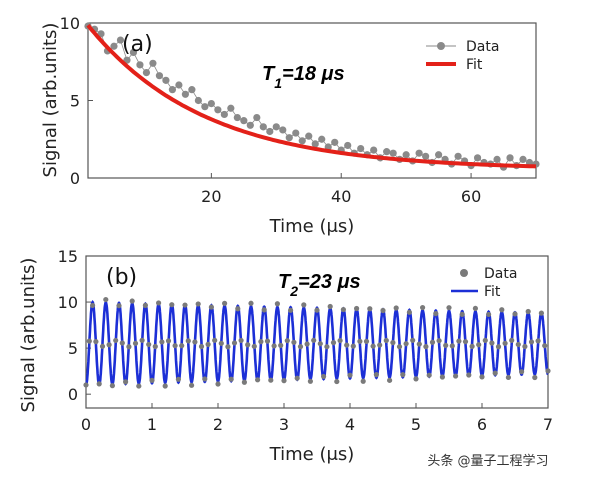 This screenshot has width=600, height=480. Describe the element at coordinates (218, 424) in the screenshot. I see `x-tick-label-b: 2` at that location.